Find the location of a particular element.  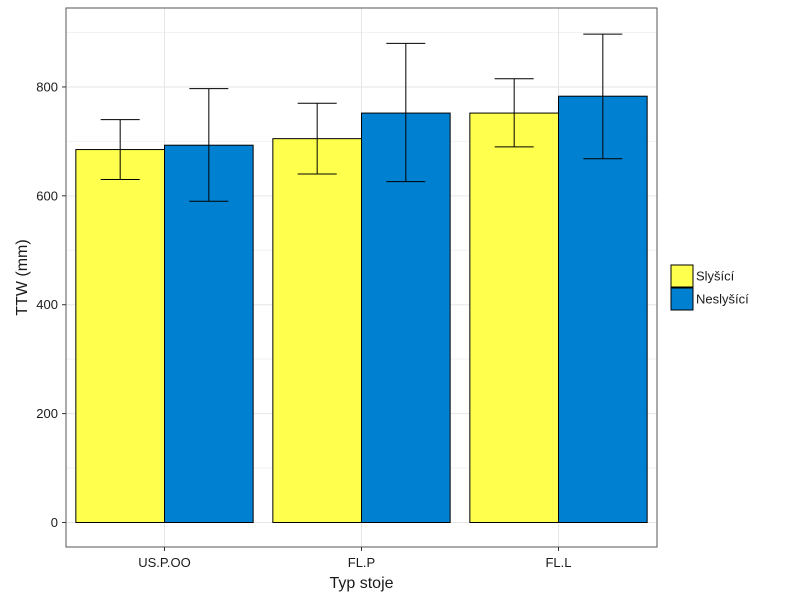

y-tick-label: 200 is located at coordinates (47, 413).